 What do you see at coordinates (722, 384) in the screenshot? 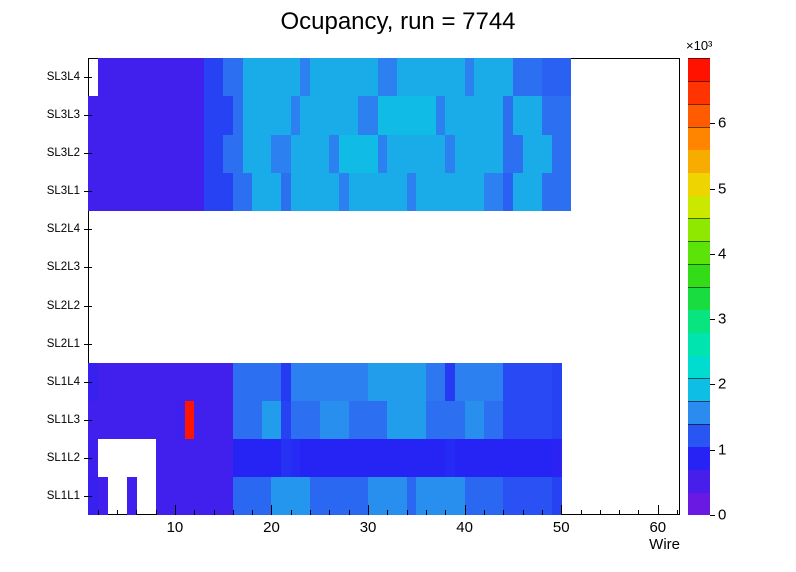
I see `colorbar-tick-label: 2` at bounding box center [722, 384].